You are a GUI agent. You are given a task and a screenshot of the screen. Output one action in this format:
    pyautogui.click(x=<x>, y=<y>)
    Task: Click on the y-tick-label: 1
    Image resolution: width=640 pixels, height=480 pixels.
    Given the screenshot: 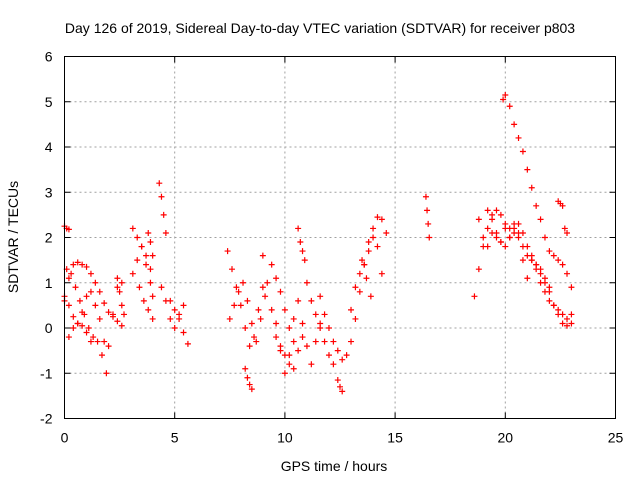 What is the action you would take?
    pyautogui.click(x=49, y=283)
    